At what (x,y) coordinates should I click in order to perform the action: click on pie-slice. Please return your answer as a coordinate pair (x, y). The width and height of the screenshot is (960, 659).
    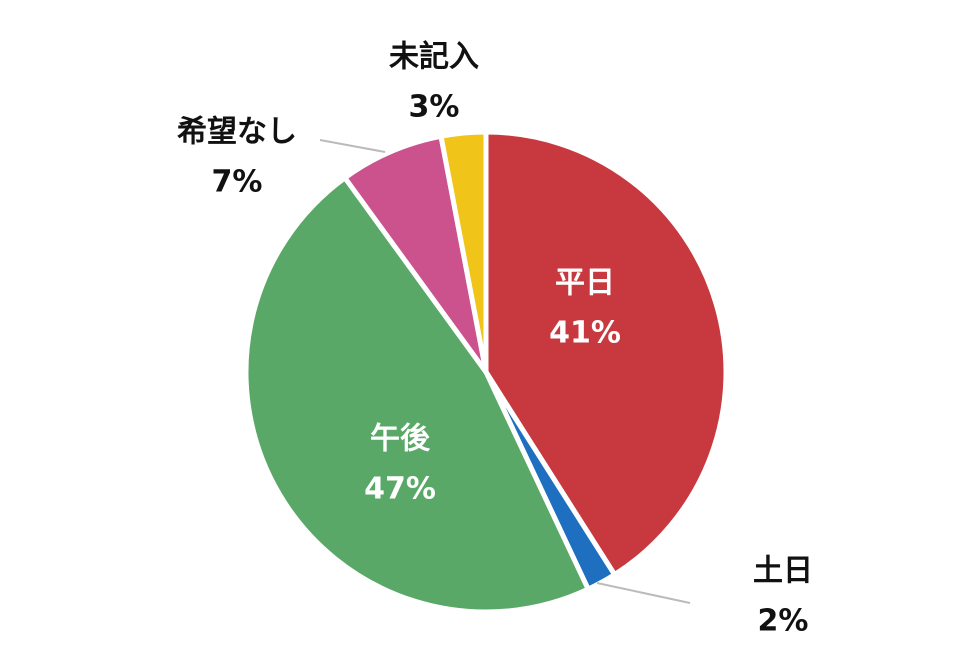
    Looking at the image, I should click on (463, 252).